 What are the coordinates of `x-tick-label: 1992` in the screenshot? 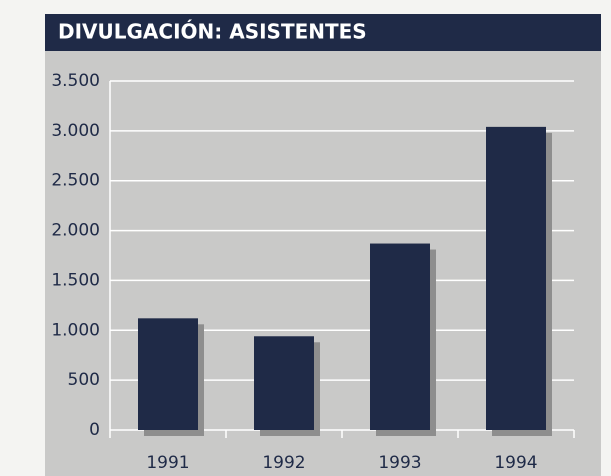 It's located at (283, 463).